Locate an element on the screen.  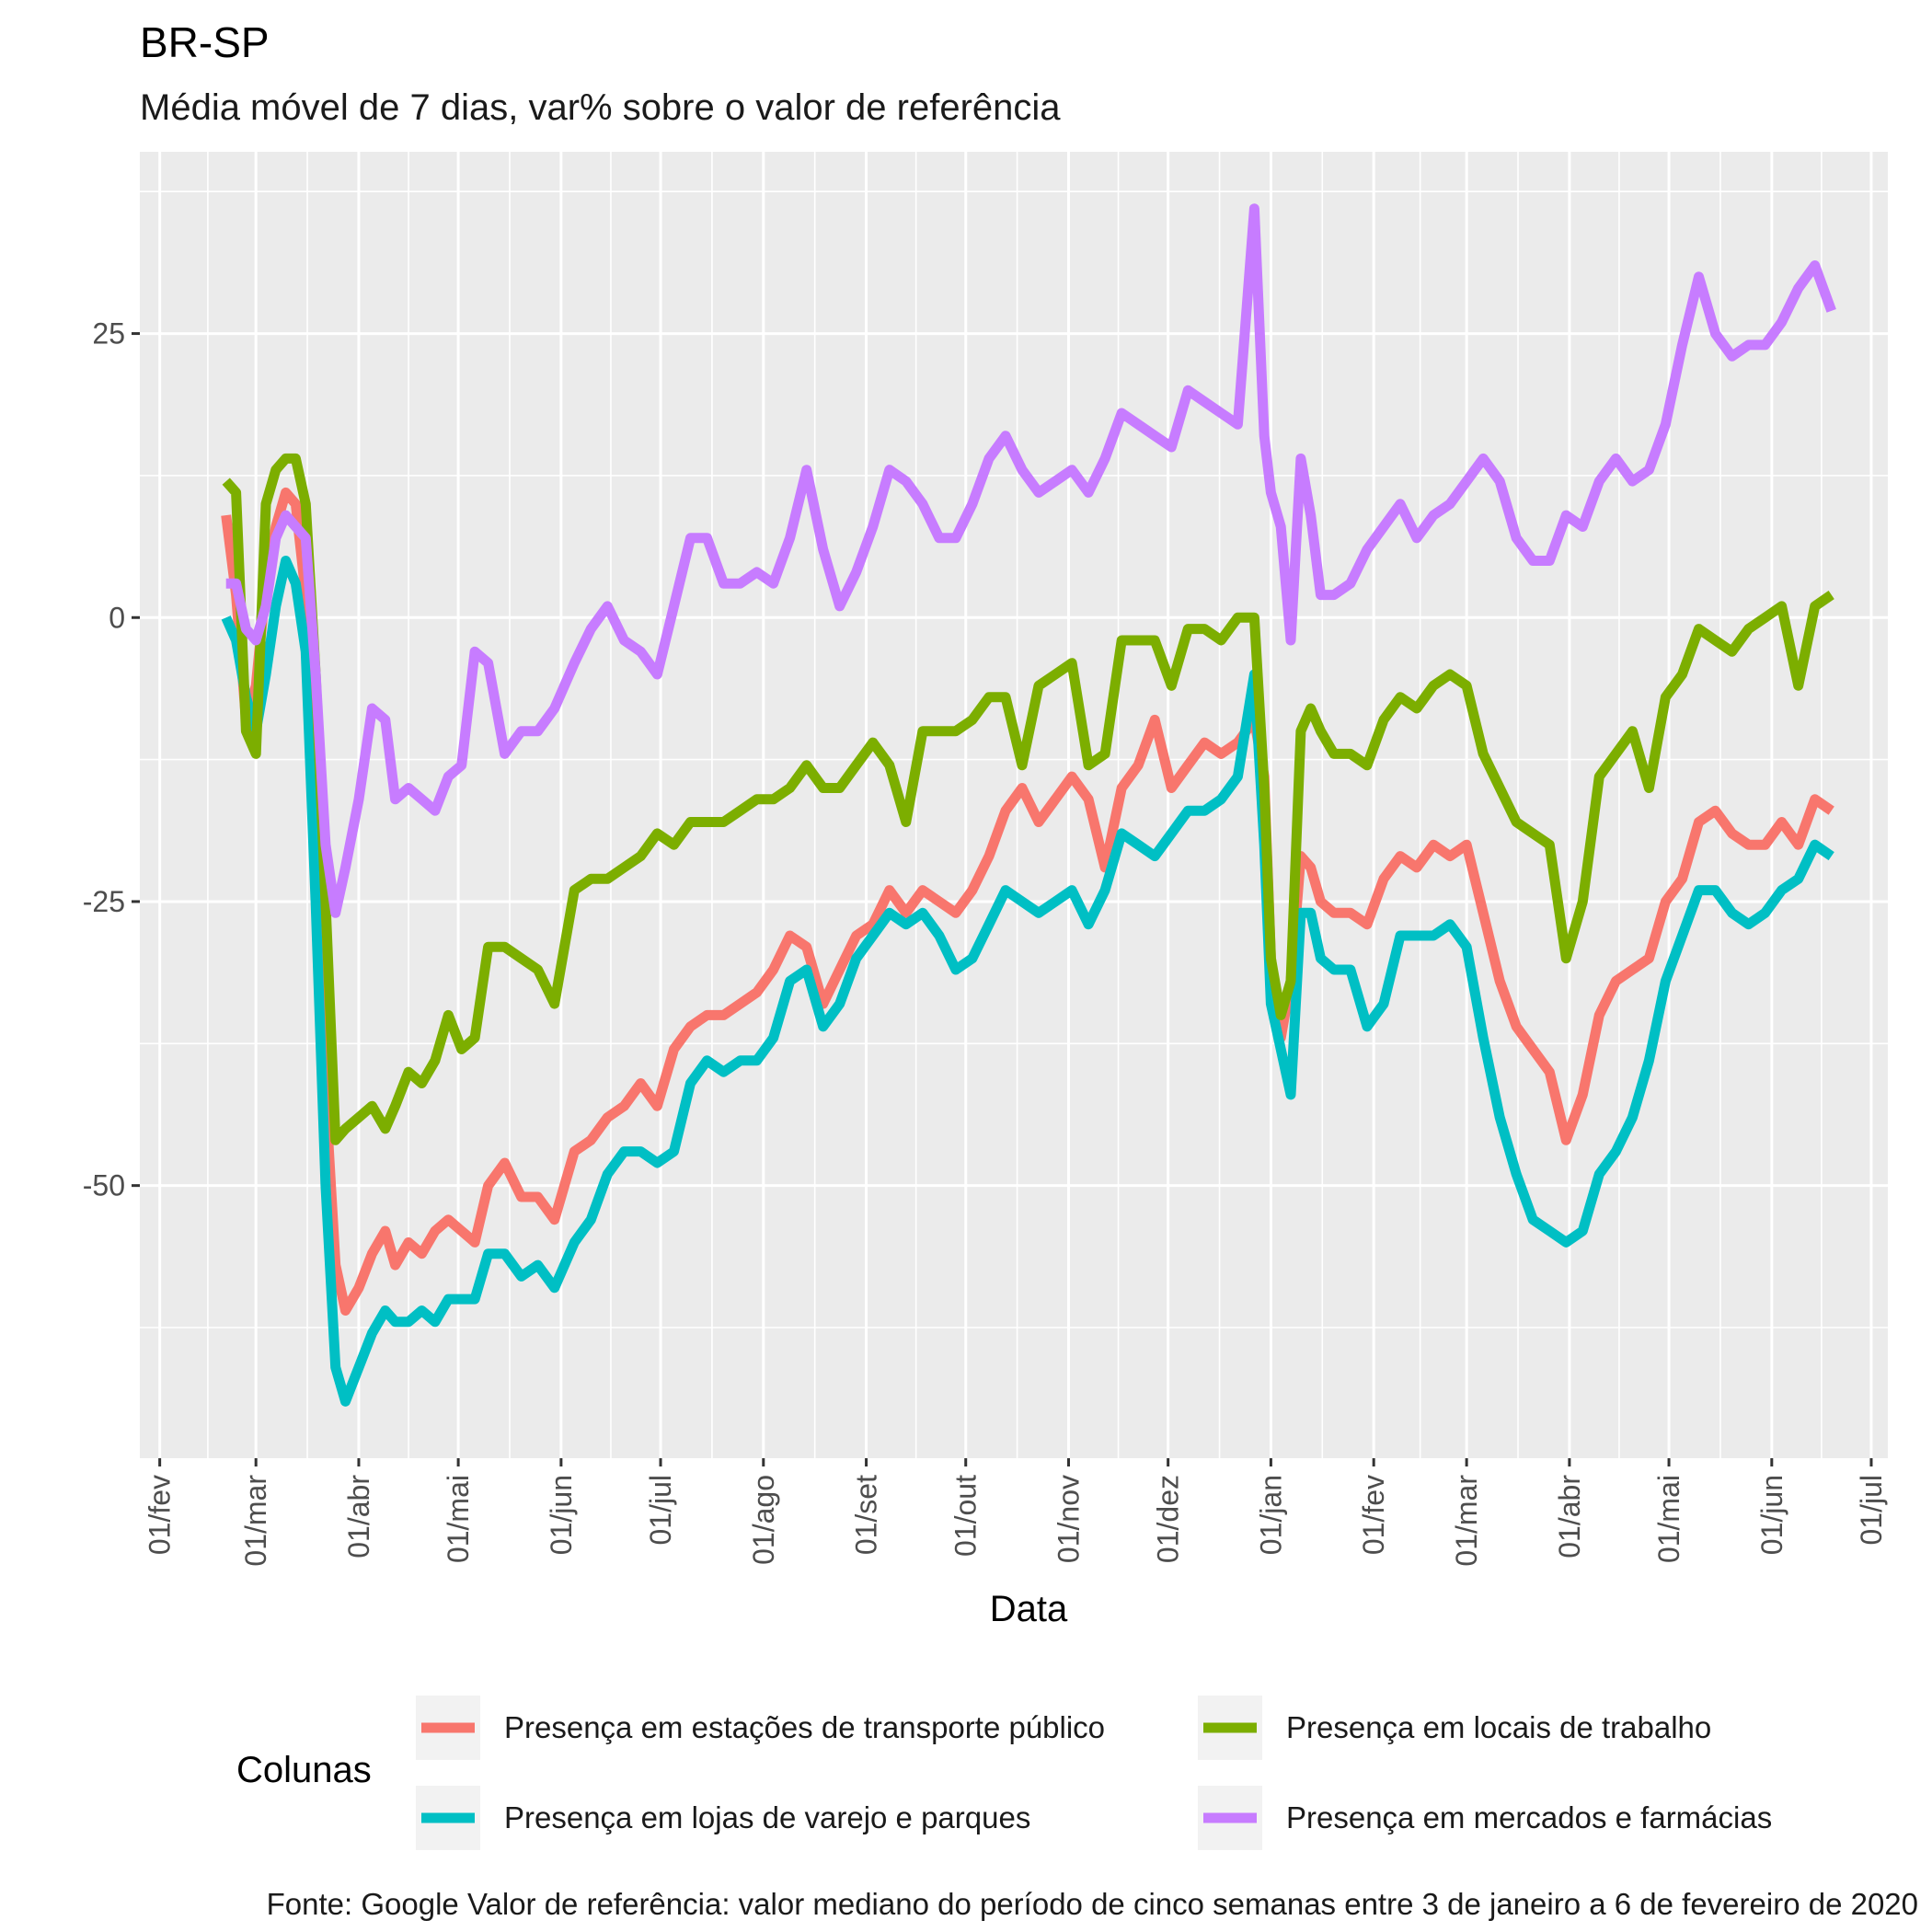
y-tick-label: -25 is located at coordinates (104, 901).